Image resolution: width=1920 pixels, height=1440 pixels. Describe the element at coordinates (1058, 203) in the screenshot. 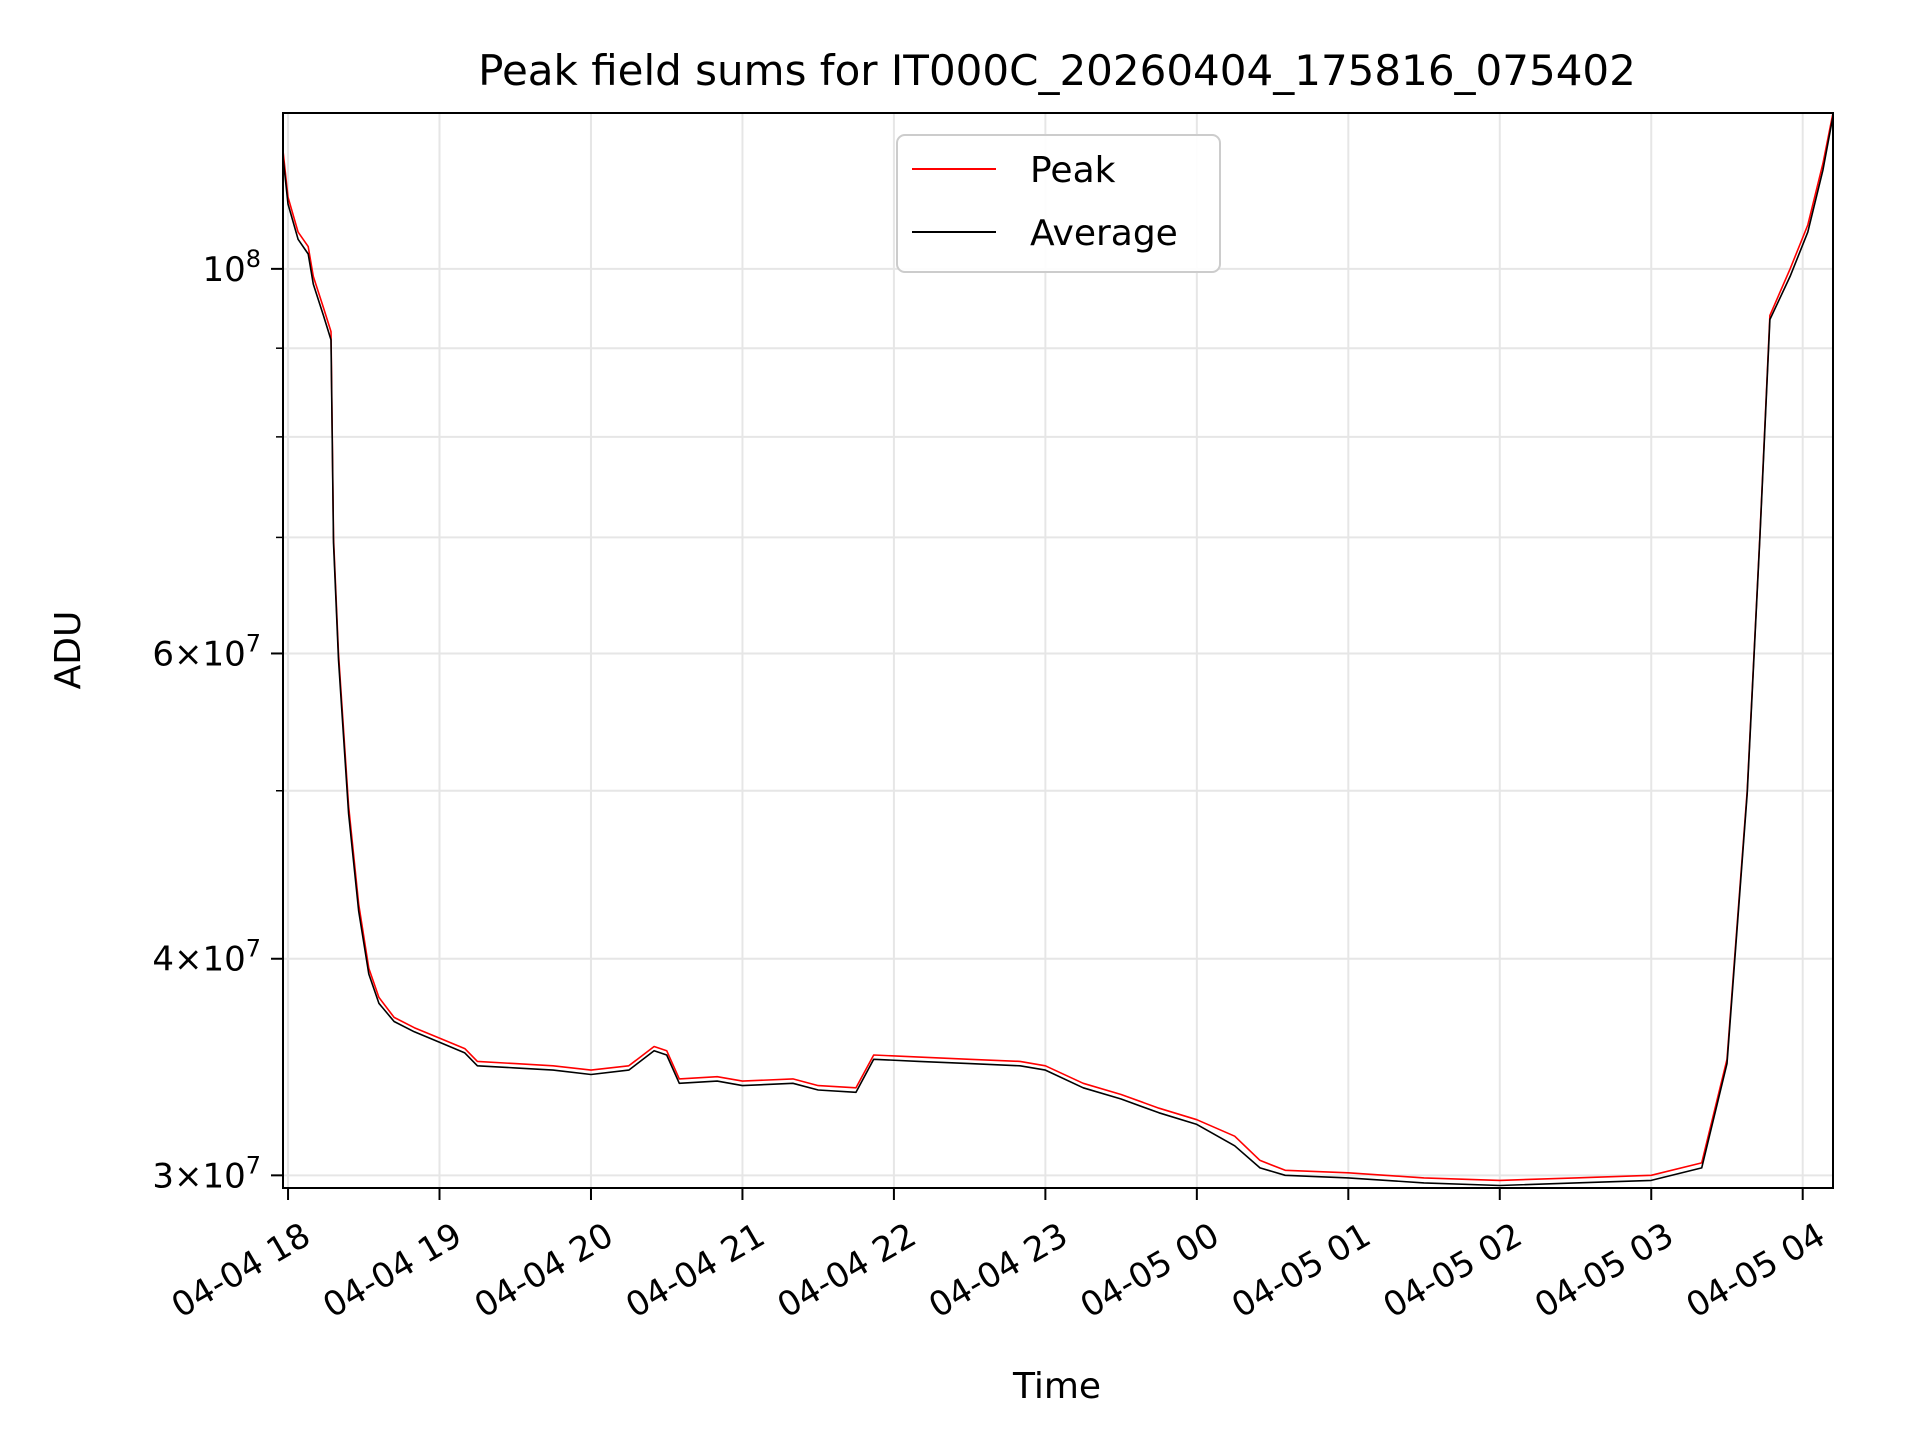

I see `legend: Peak Average` at that location.